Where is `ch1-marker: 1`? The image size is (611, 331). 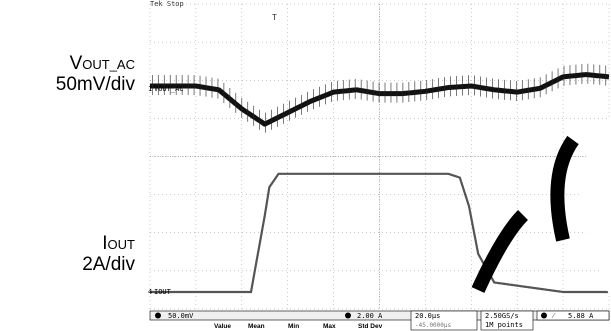 ch1-marker: 1 is located at coordinates (150, 89).